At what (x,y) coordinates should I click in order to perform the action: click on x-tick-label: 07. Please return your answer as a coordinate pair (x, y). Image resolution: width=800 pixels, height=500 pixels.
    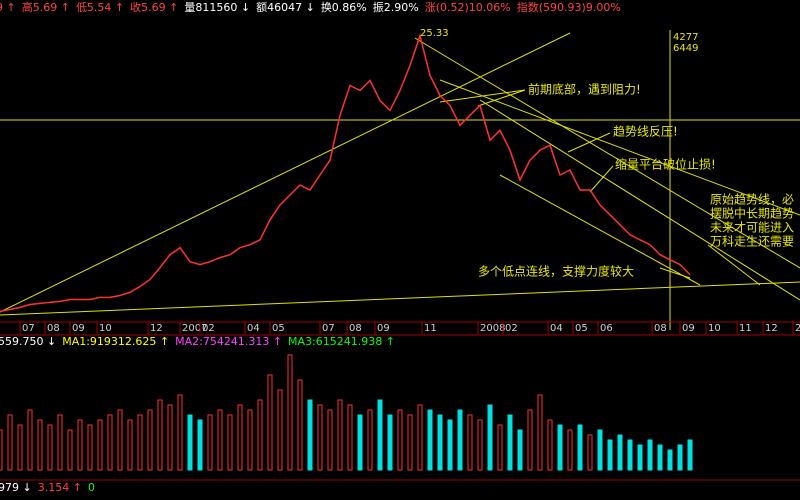
    Looking at the image, I should click on (328, 328).